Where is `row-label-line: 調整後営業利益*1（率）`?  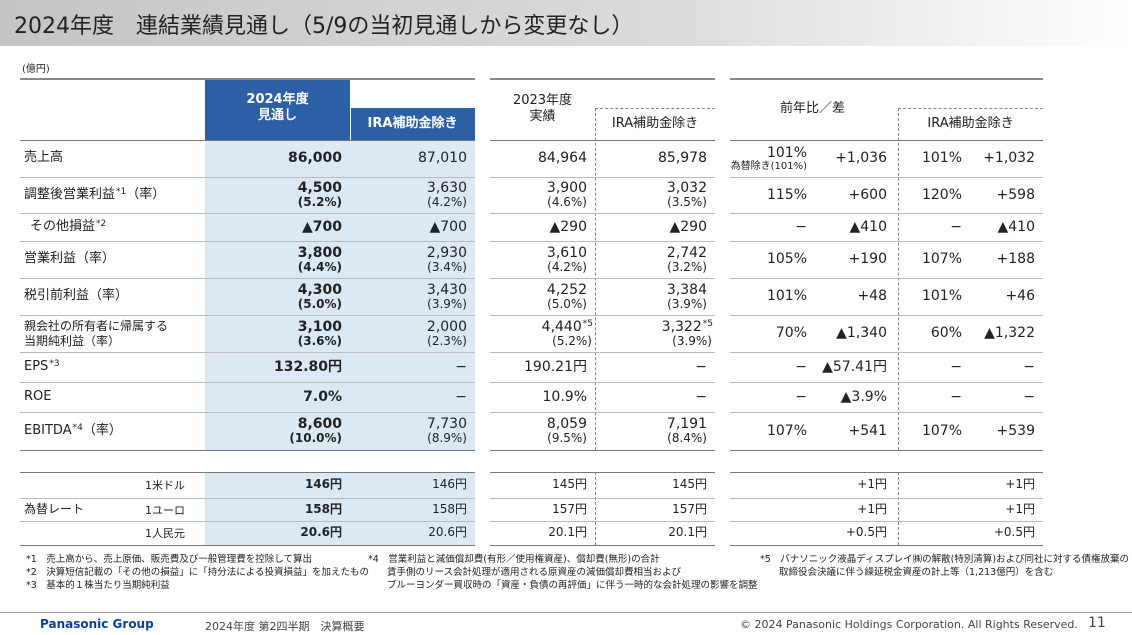
row-label-line: 調整後営業利益*1（率） is located at coordinates (94, 195).